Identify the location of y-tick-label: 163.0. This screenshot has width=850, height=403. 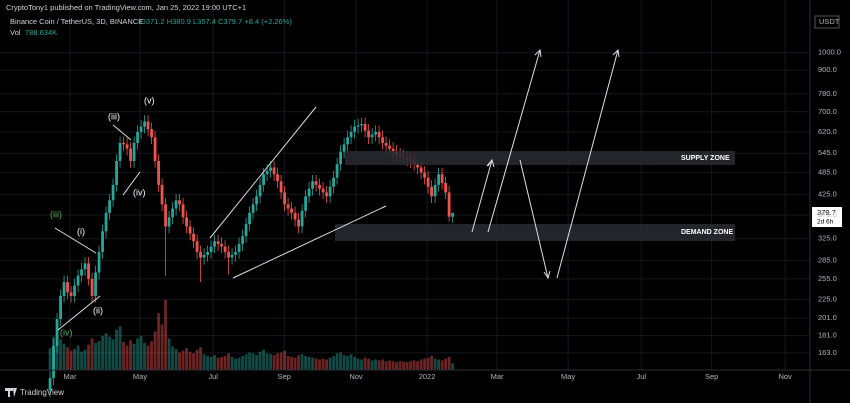
(827, 352).